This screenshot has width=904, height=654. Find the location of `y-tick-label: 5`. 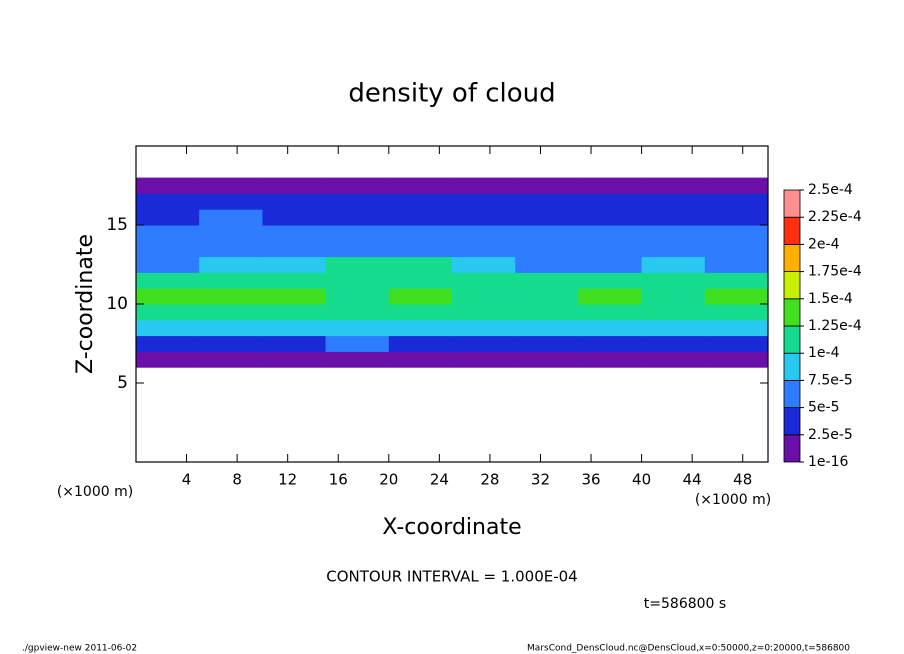

y-tick-label: 5 is located at coordinates (122, 383).